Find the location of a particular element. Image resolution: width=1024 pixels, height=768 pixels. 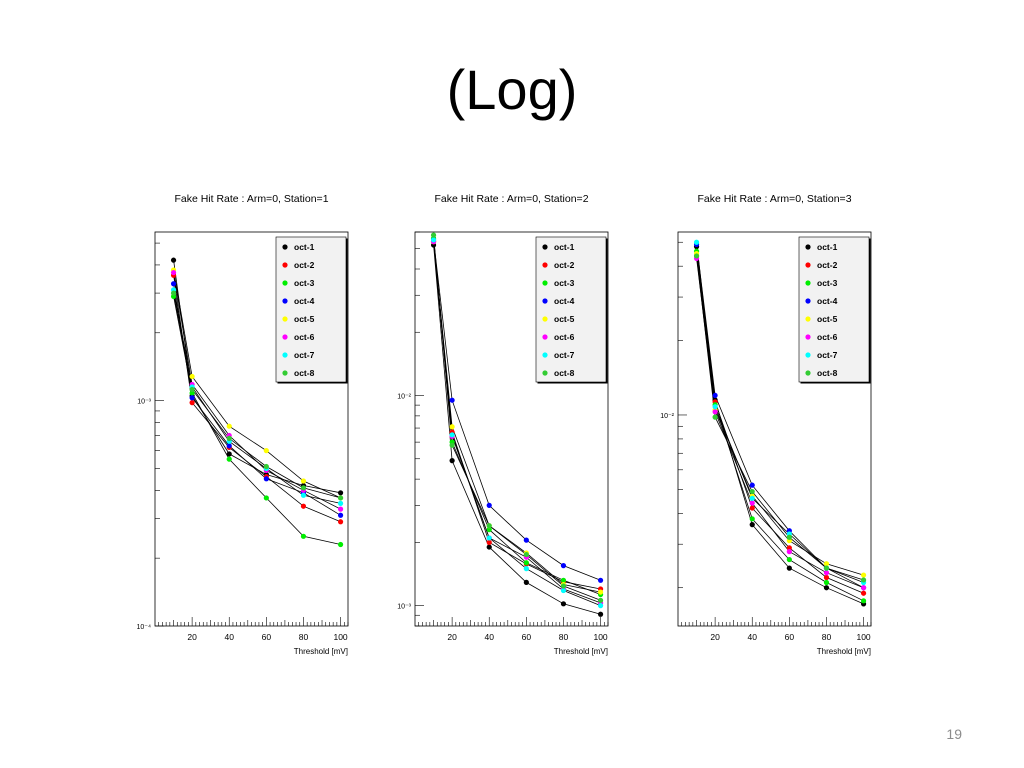

x-axis-label: Threshold [mV] is located at coordinates (581, 651).